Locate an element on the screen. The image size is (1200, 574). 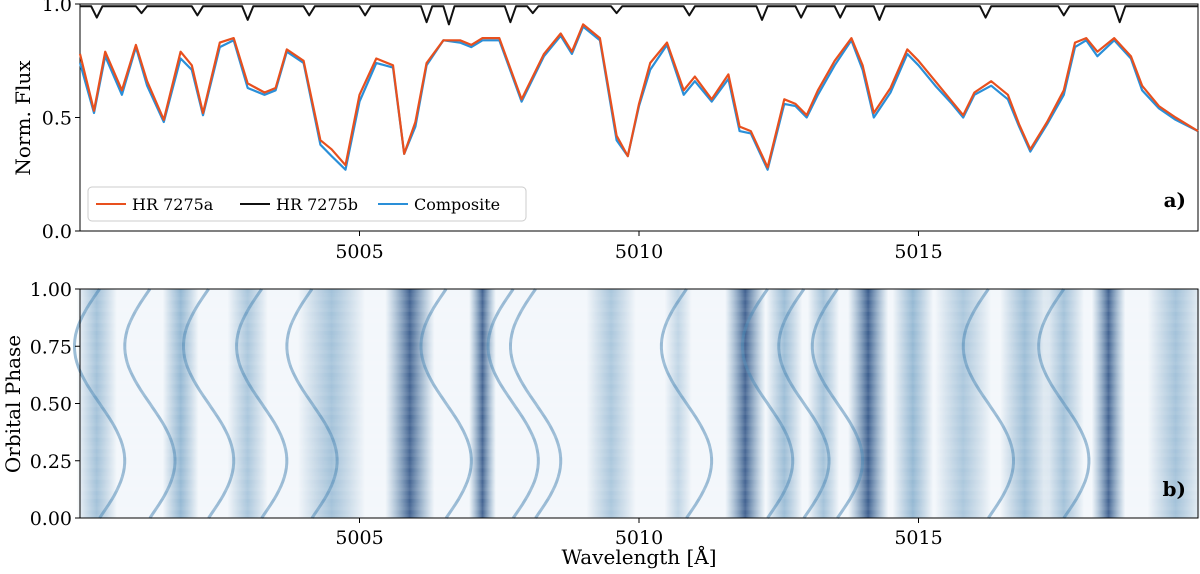
legend: HR 7275a HR 7275b Composite is located at coordinates (307, 204).